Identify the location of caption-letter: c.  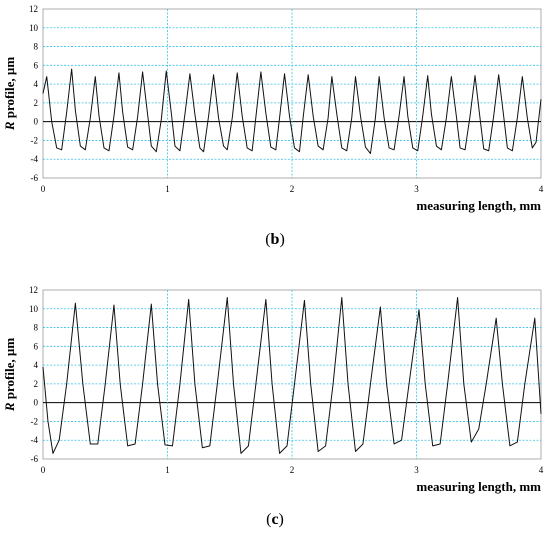
(274, 519).